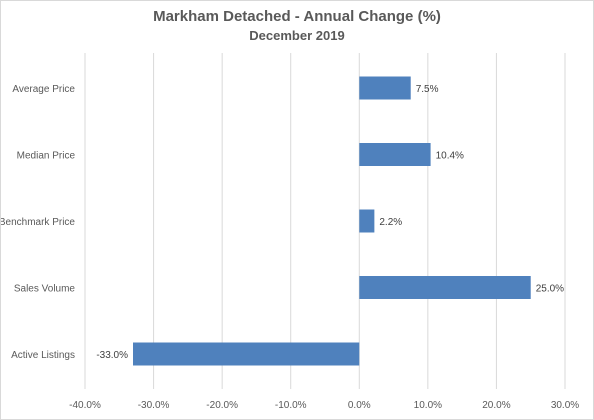  What do you see at coordinates (550, 289) in the screenshot?
I see `data-label: 25.0%` at bounding box center [550, 289].